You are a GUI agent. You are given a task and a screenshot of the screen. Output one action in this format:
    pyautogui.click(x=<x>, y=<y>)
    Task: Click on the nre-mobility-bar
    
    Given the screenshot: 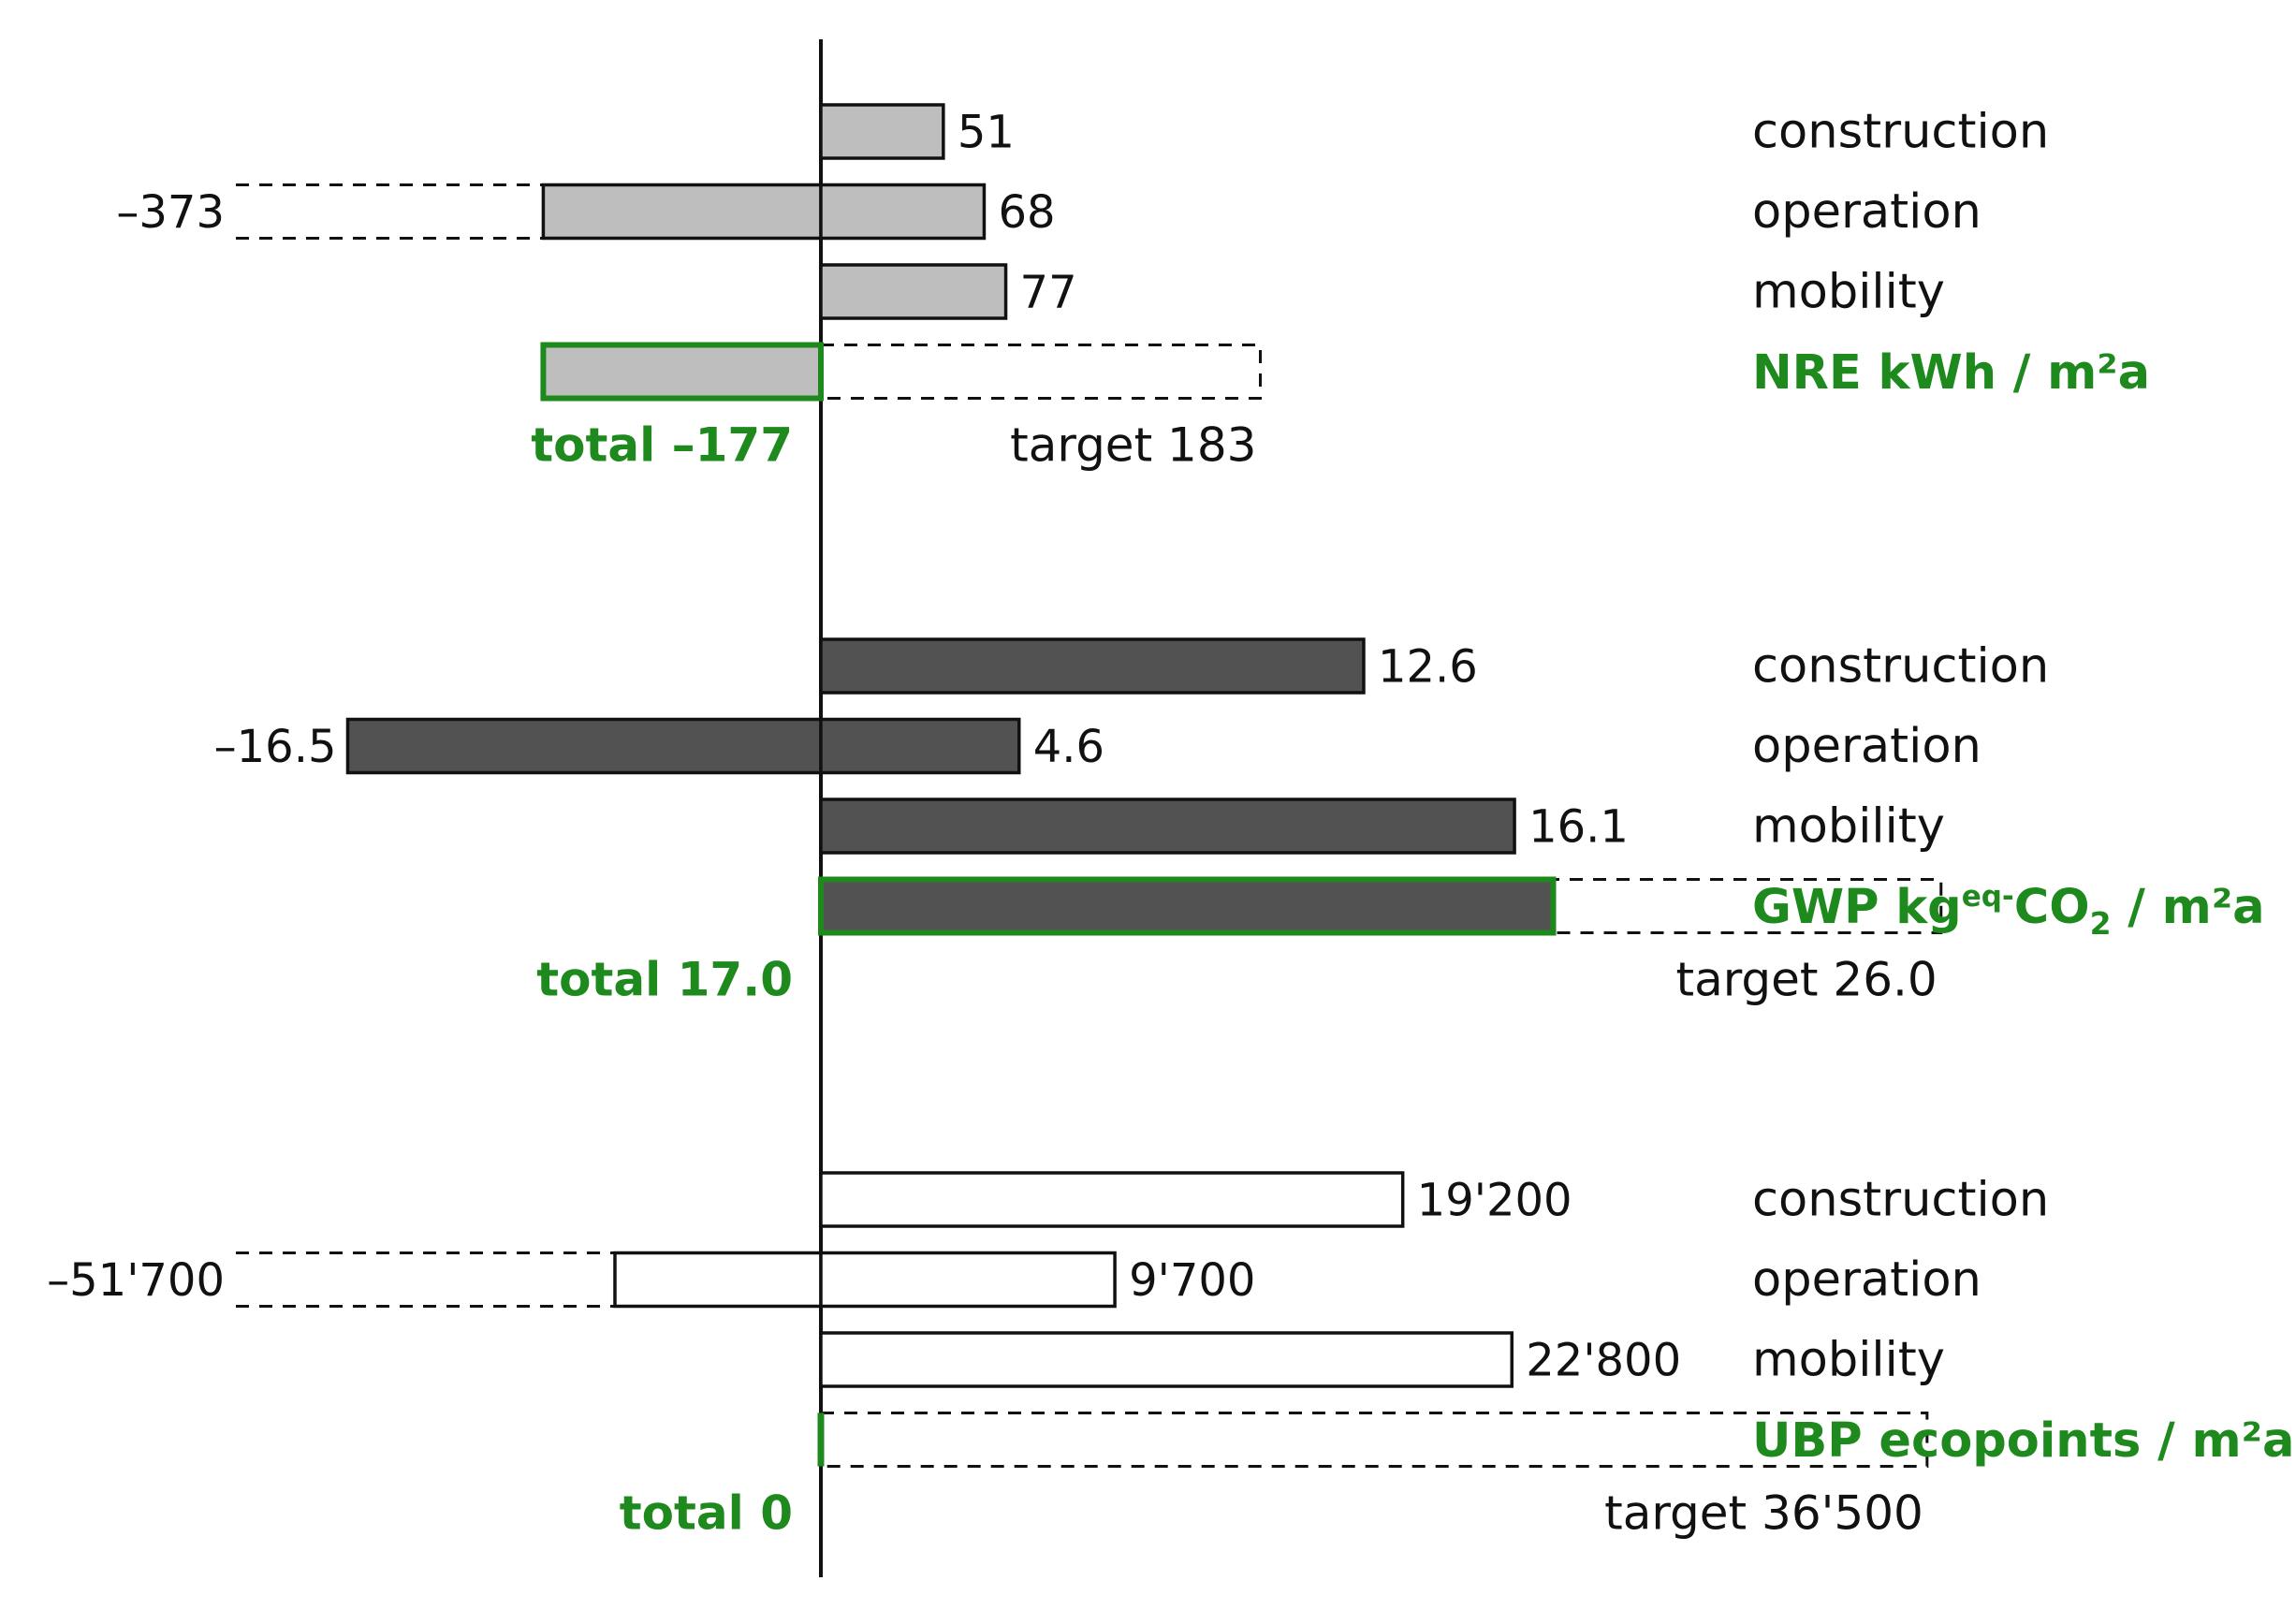 What is the action you would take?
    pyautogui.click(x=914, y=291)
    